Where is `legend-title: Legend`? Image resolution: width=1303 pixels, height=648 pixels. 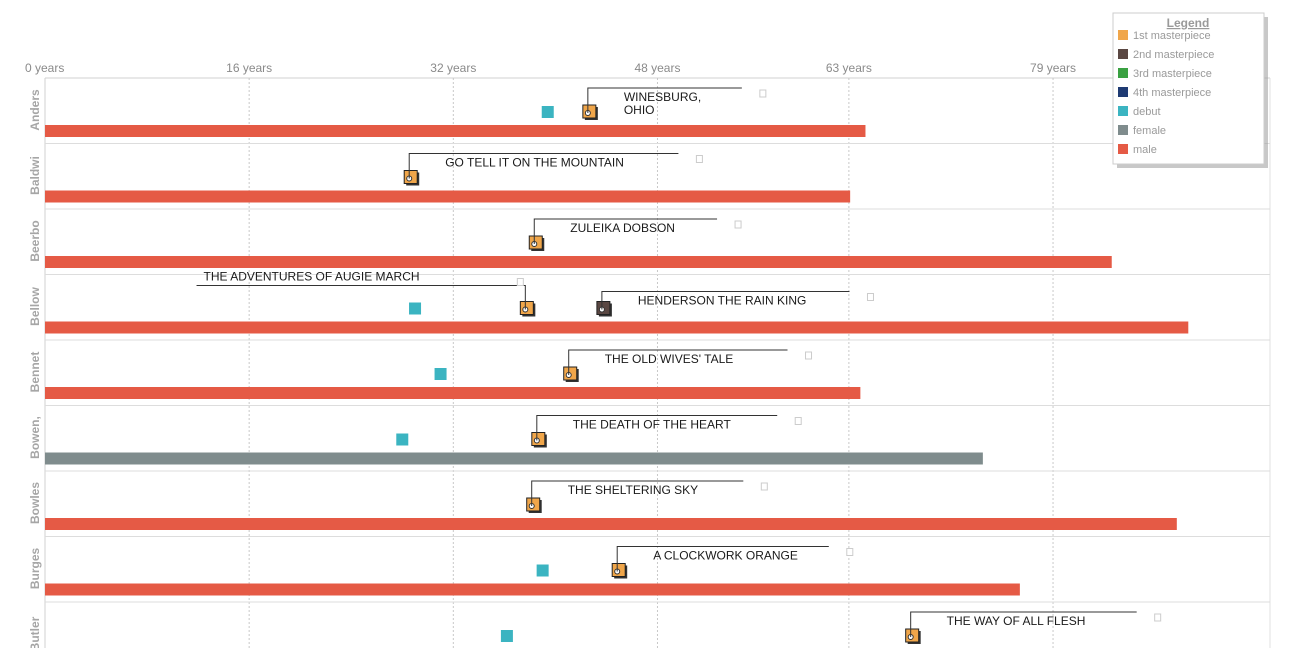 legend-title: Legend is located at coordinates (1188, 23).